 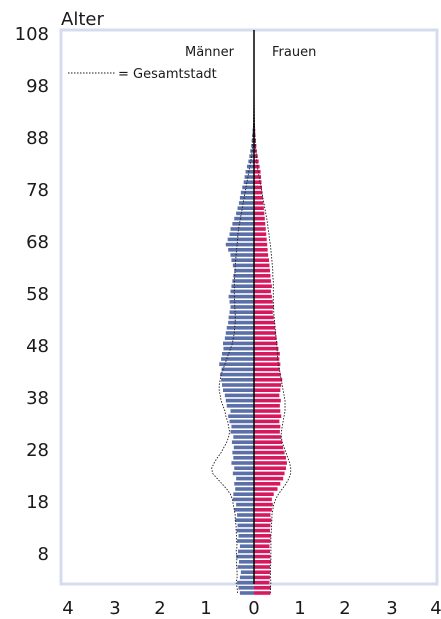 I want to click on y-tick-label: 98, so click(x=37, y=86).